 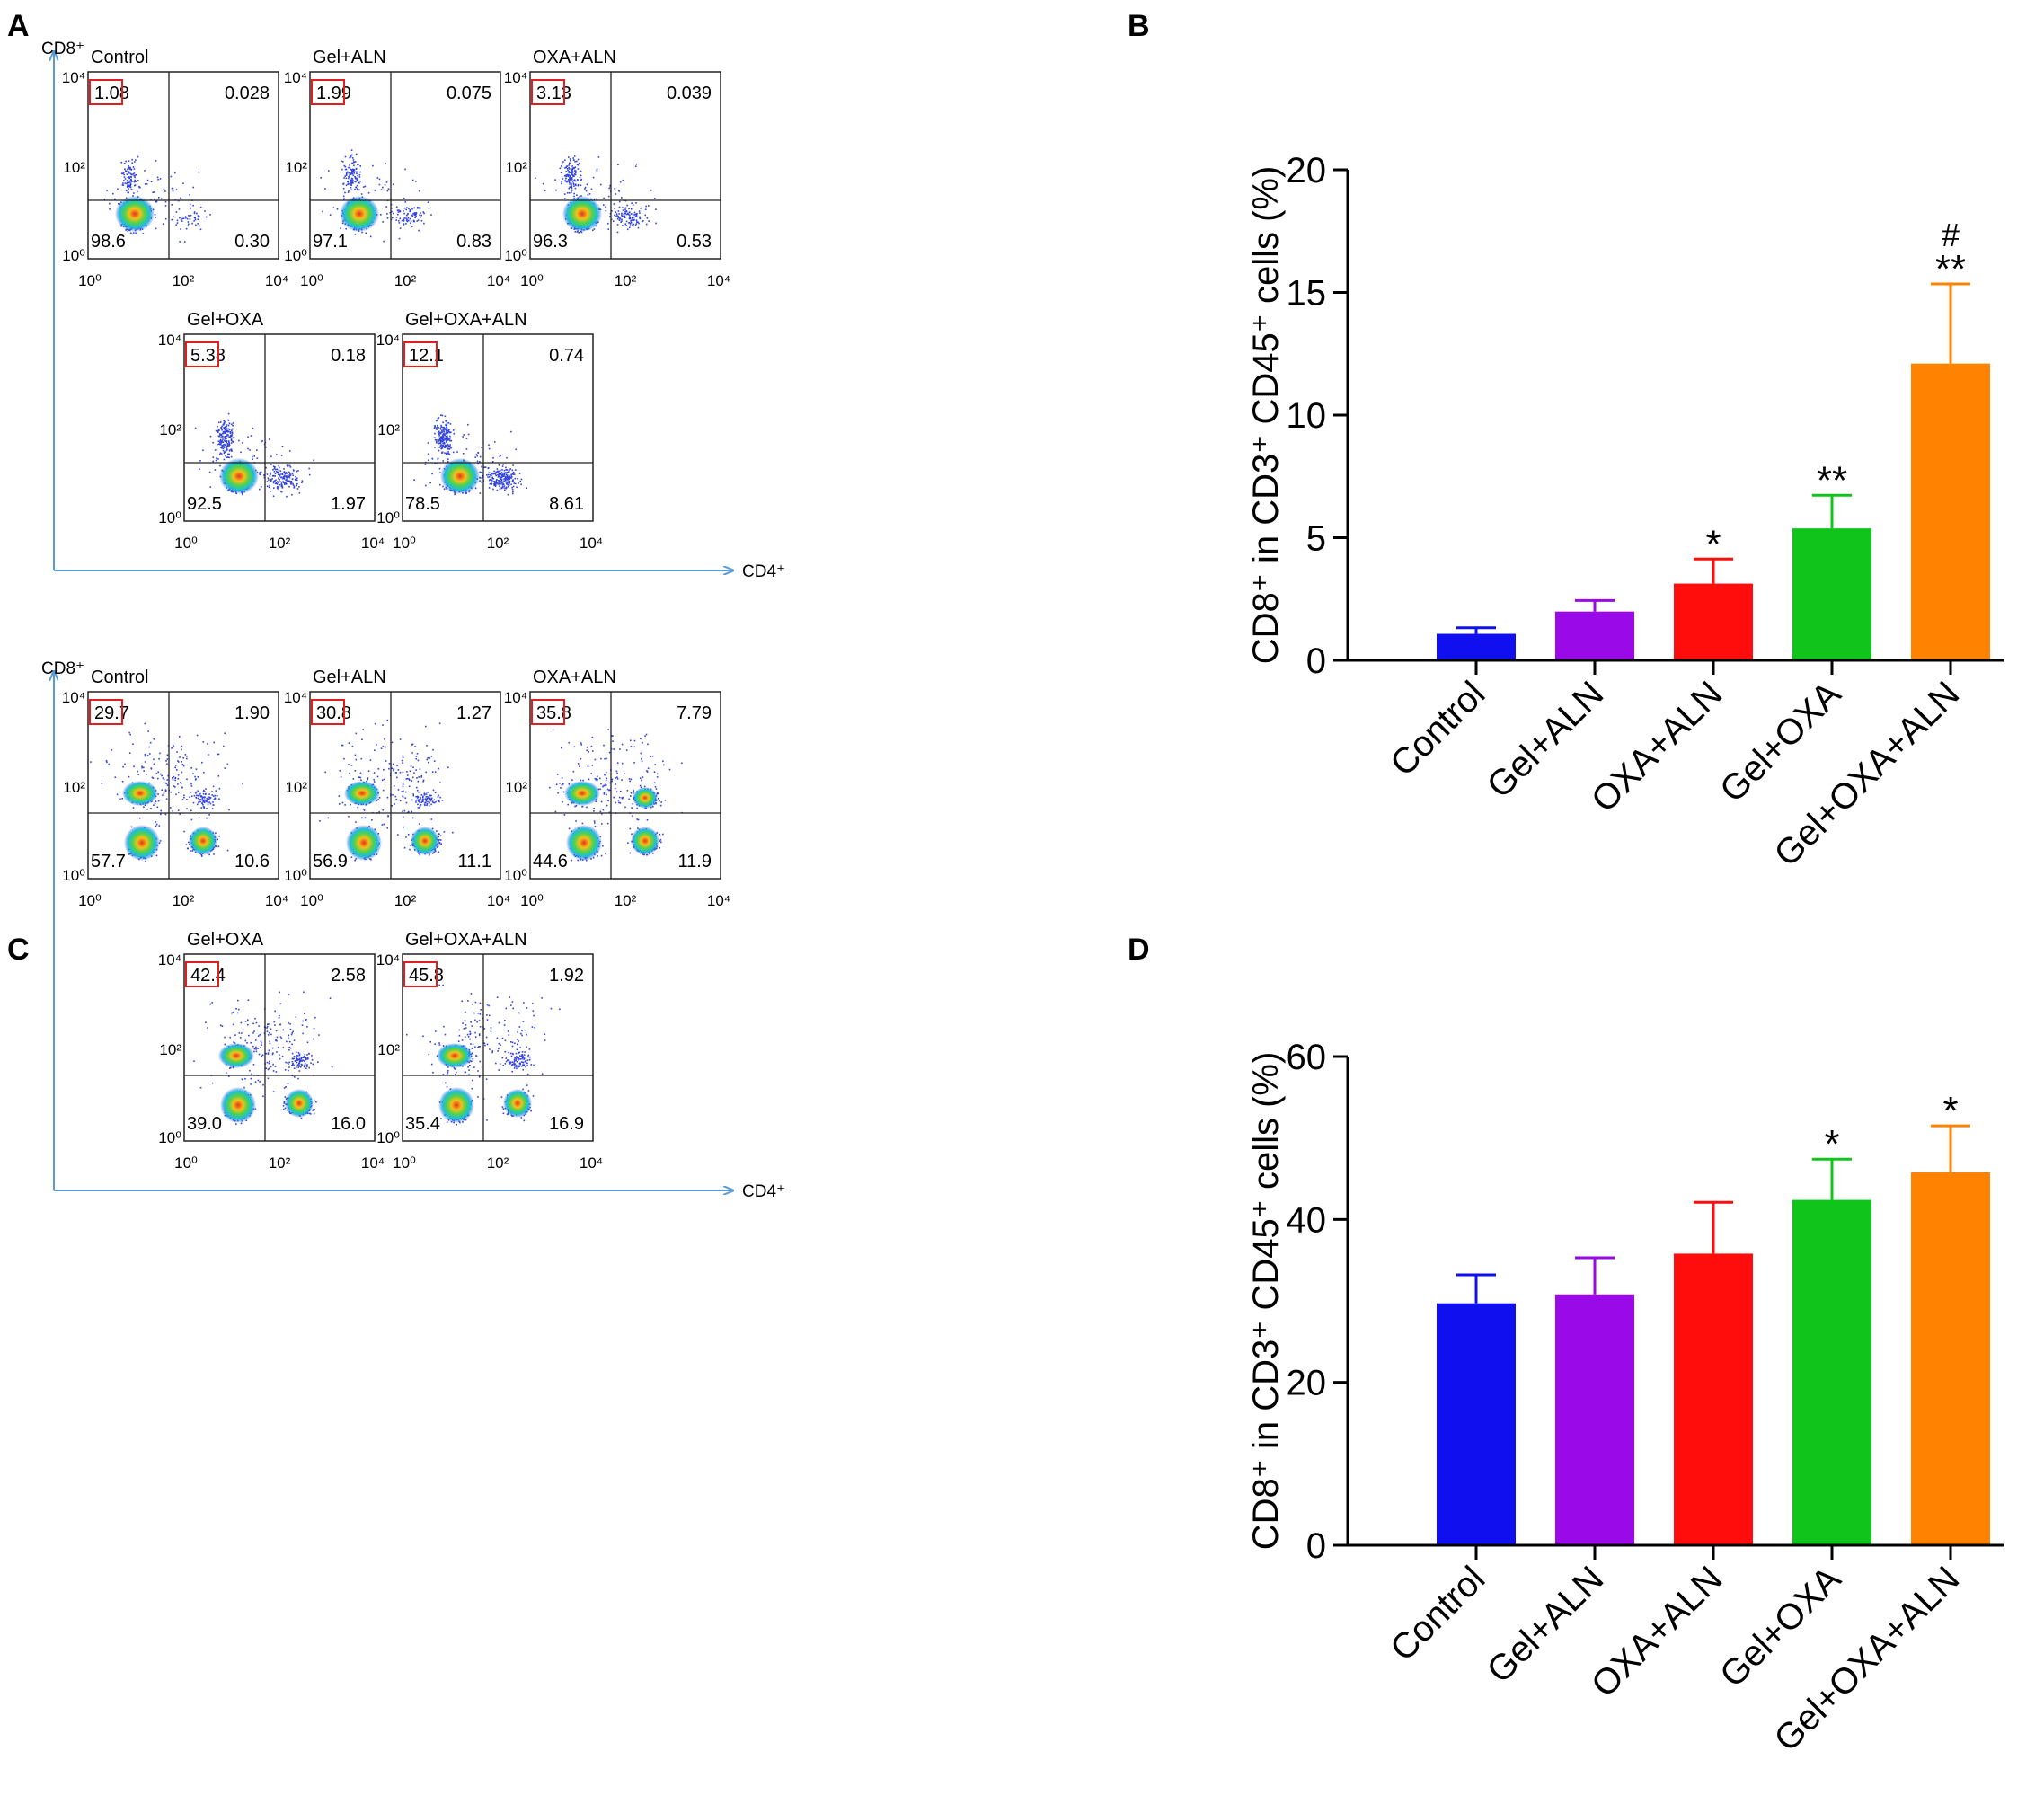 I want to click on x-tick-label: 10⁴, so click(x=718, y=280).